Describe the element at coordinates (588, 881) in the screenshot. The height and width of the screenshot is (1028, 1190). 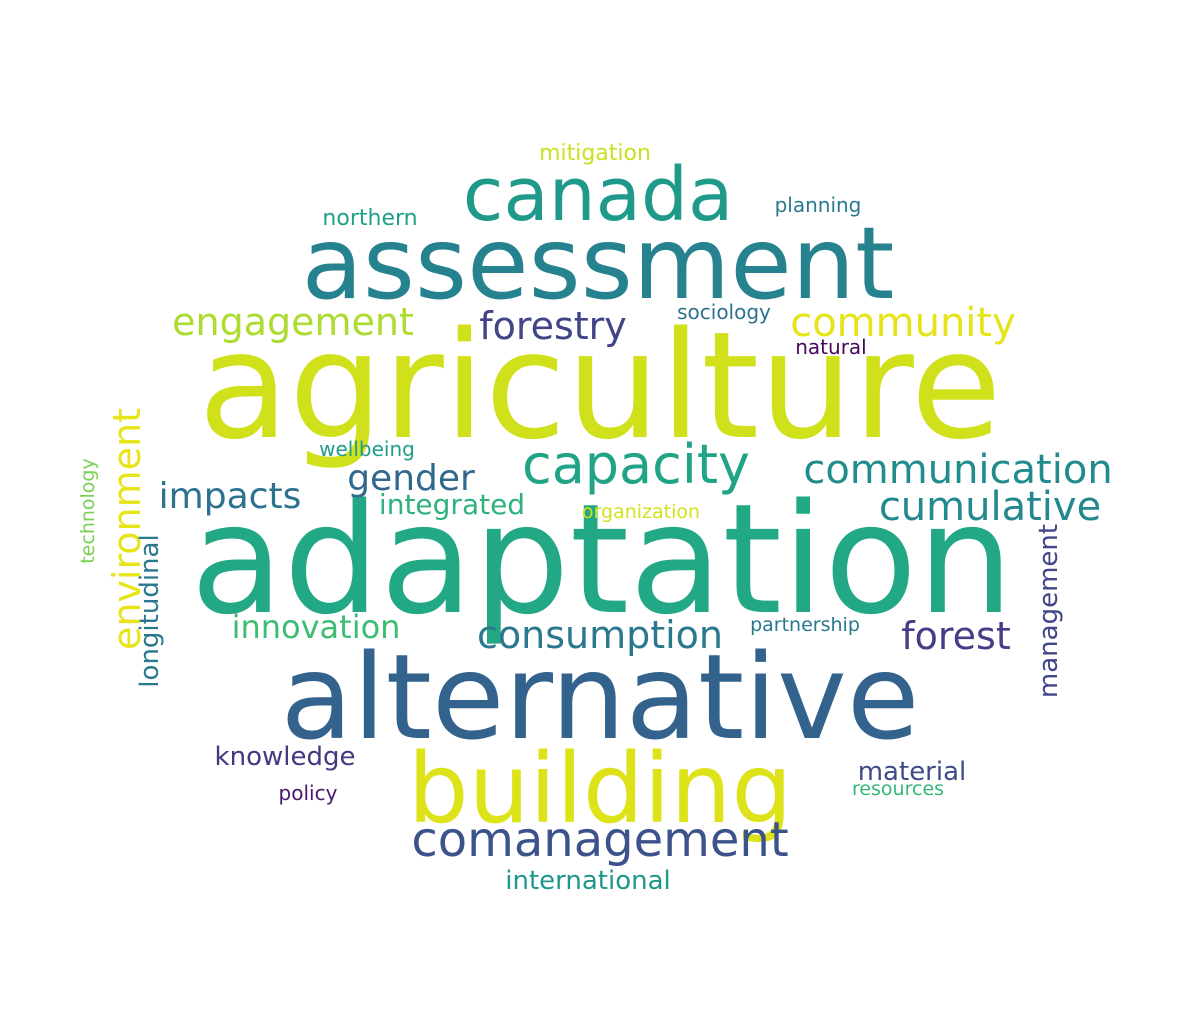
I see `word-international: international` at that location.